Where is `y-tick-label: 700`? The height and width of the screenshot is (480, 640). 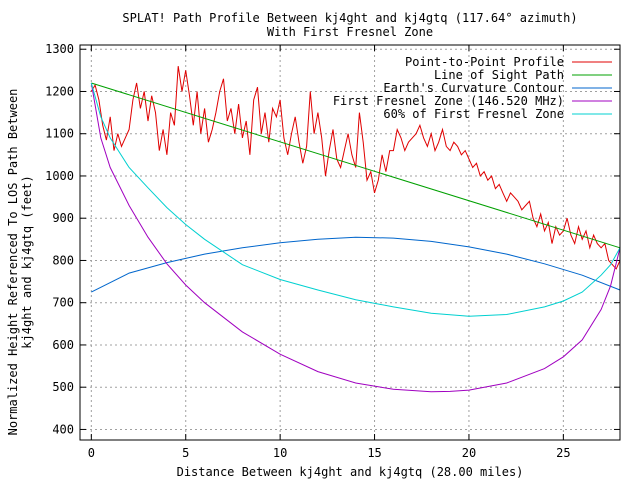
y-tick-label: 700 is located at coordinates (63, 303).